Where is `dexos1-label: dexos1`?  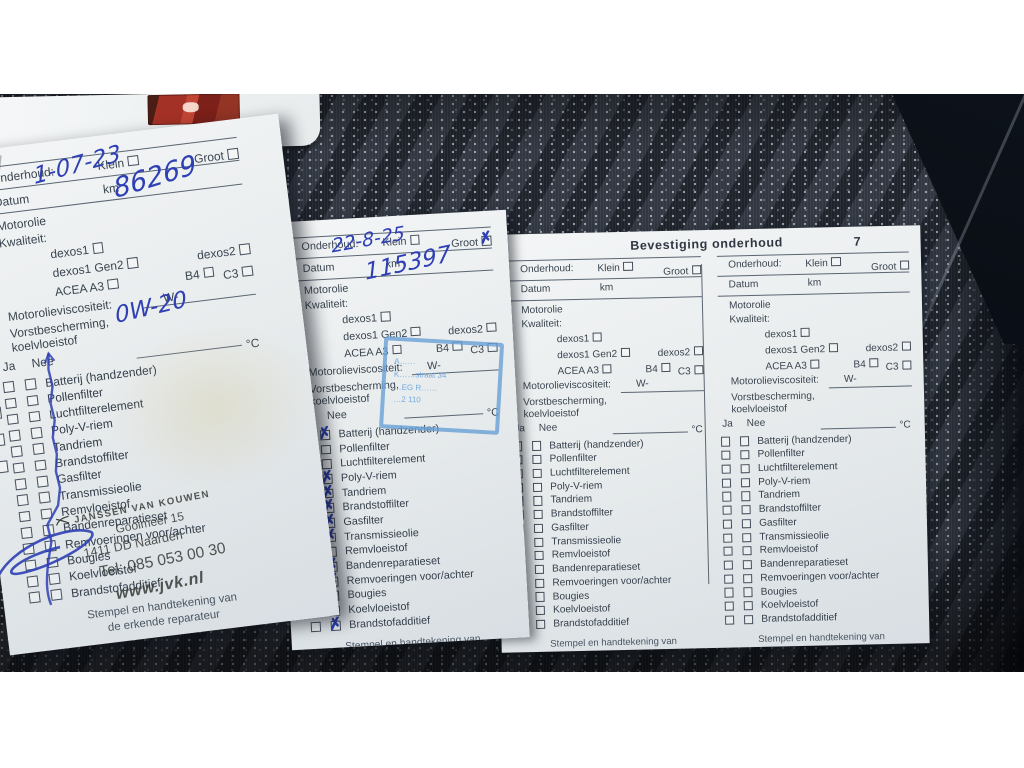 dexos1-label: dexos1 is located at coordinates (359, 319).